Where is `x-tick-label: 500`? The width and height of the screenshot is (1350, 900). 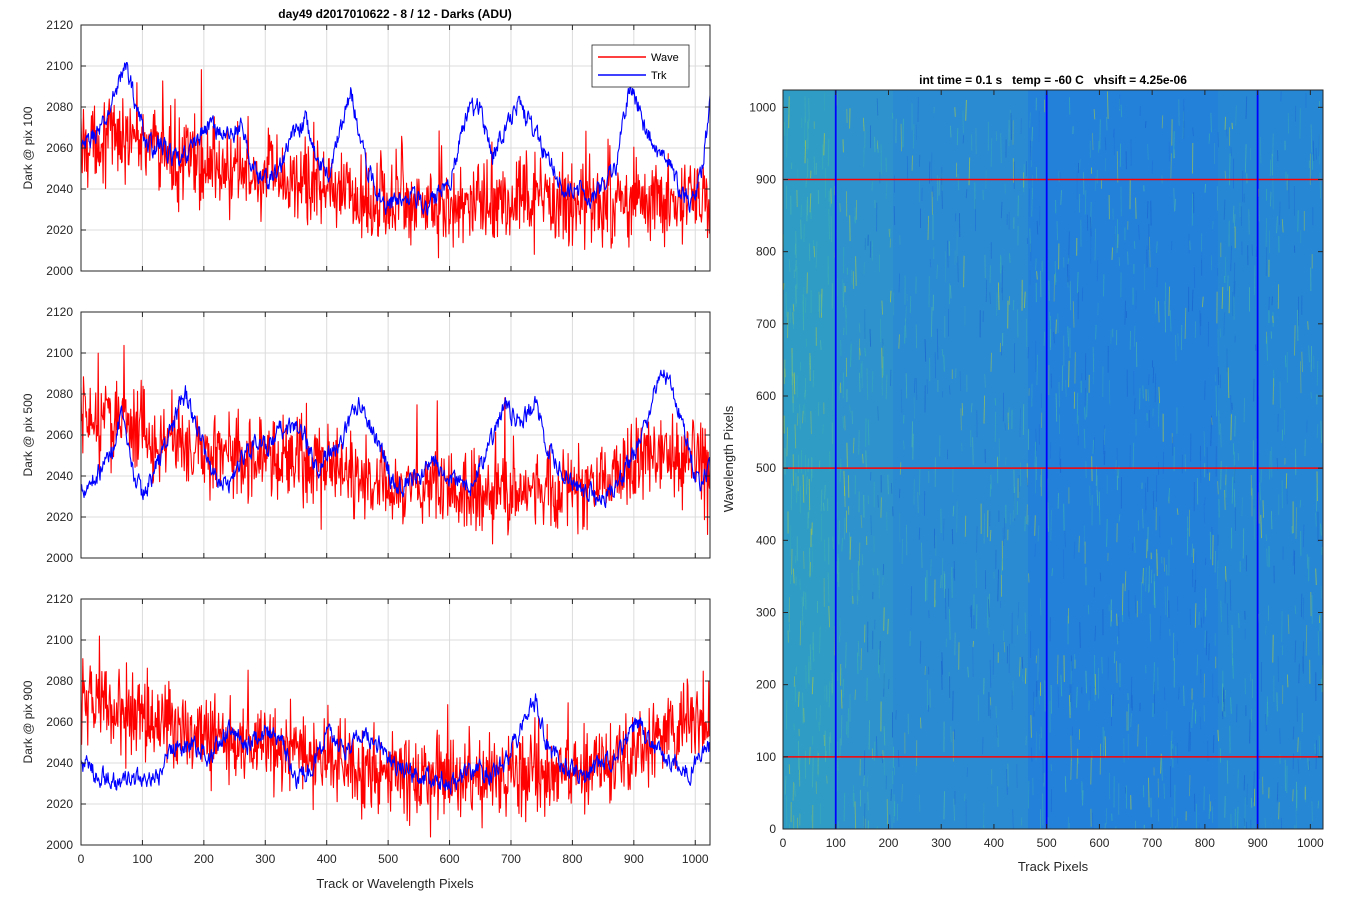
x-tick-label: 500 is located at coordinates (388, 859).